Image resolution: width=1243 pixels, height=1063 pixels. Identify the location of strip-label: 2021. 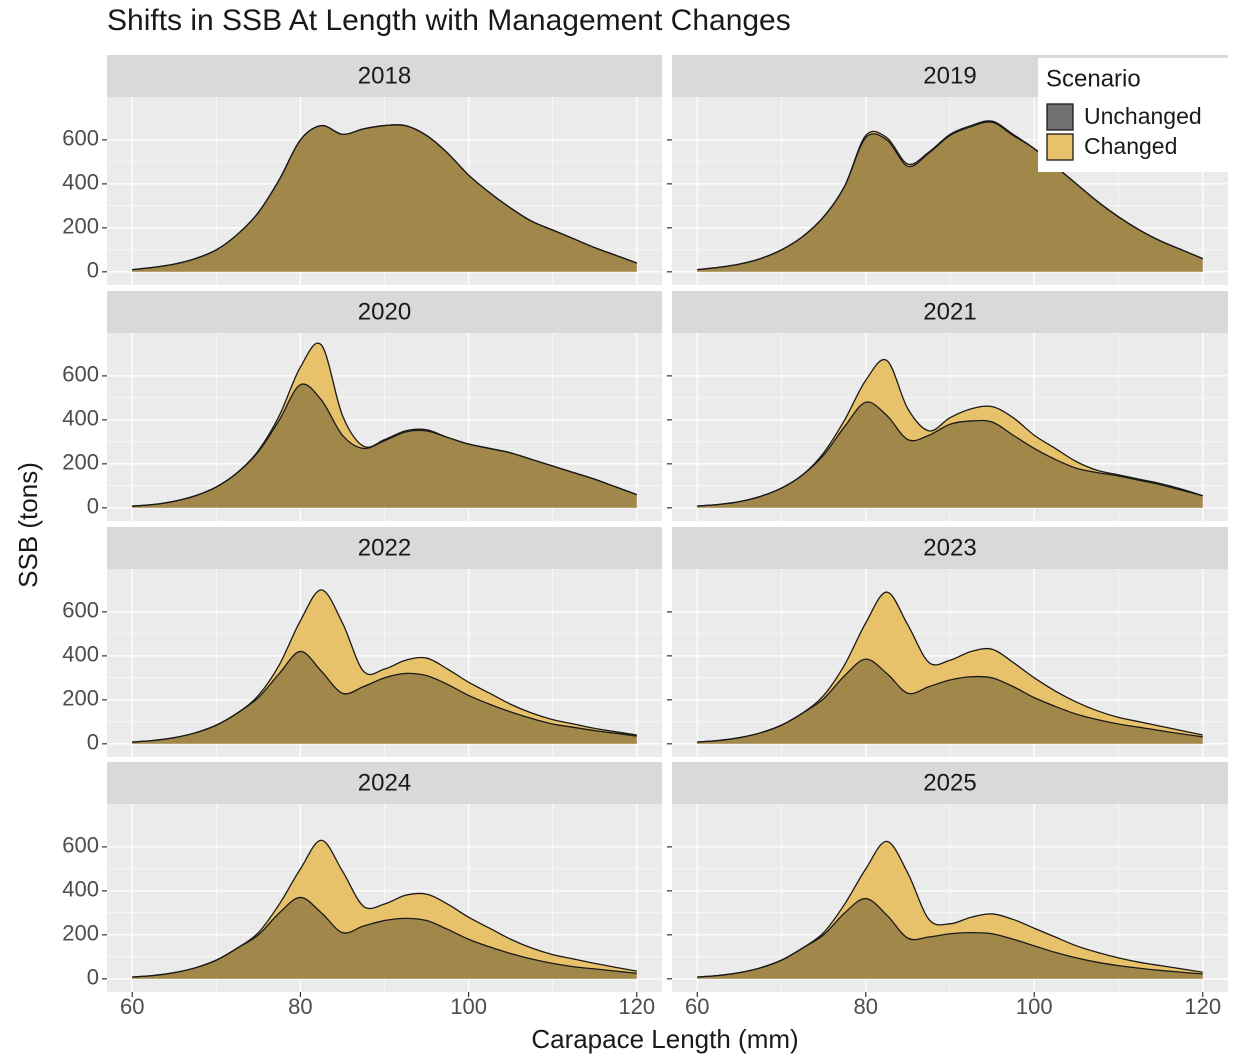
(949, 311).